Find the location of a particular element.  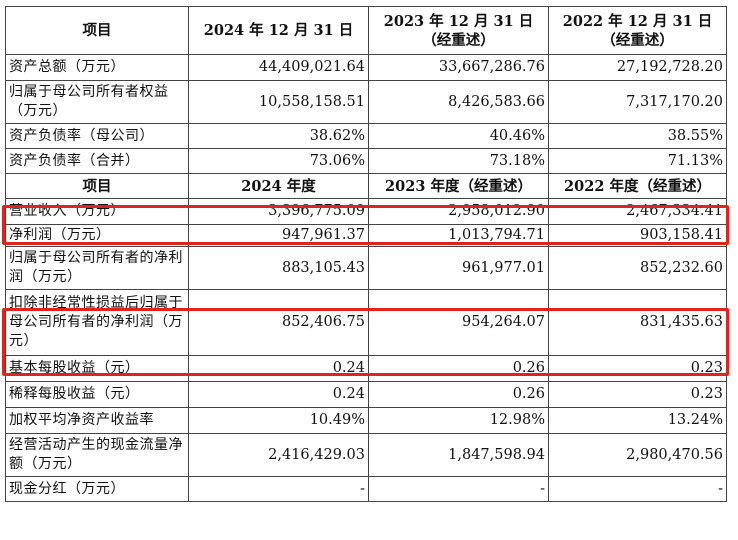

header-cell: 2024 年度 is located at coordinates (278, 186).